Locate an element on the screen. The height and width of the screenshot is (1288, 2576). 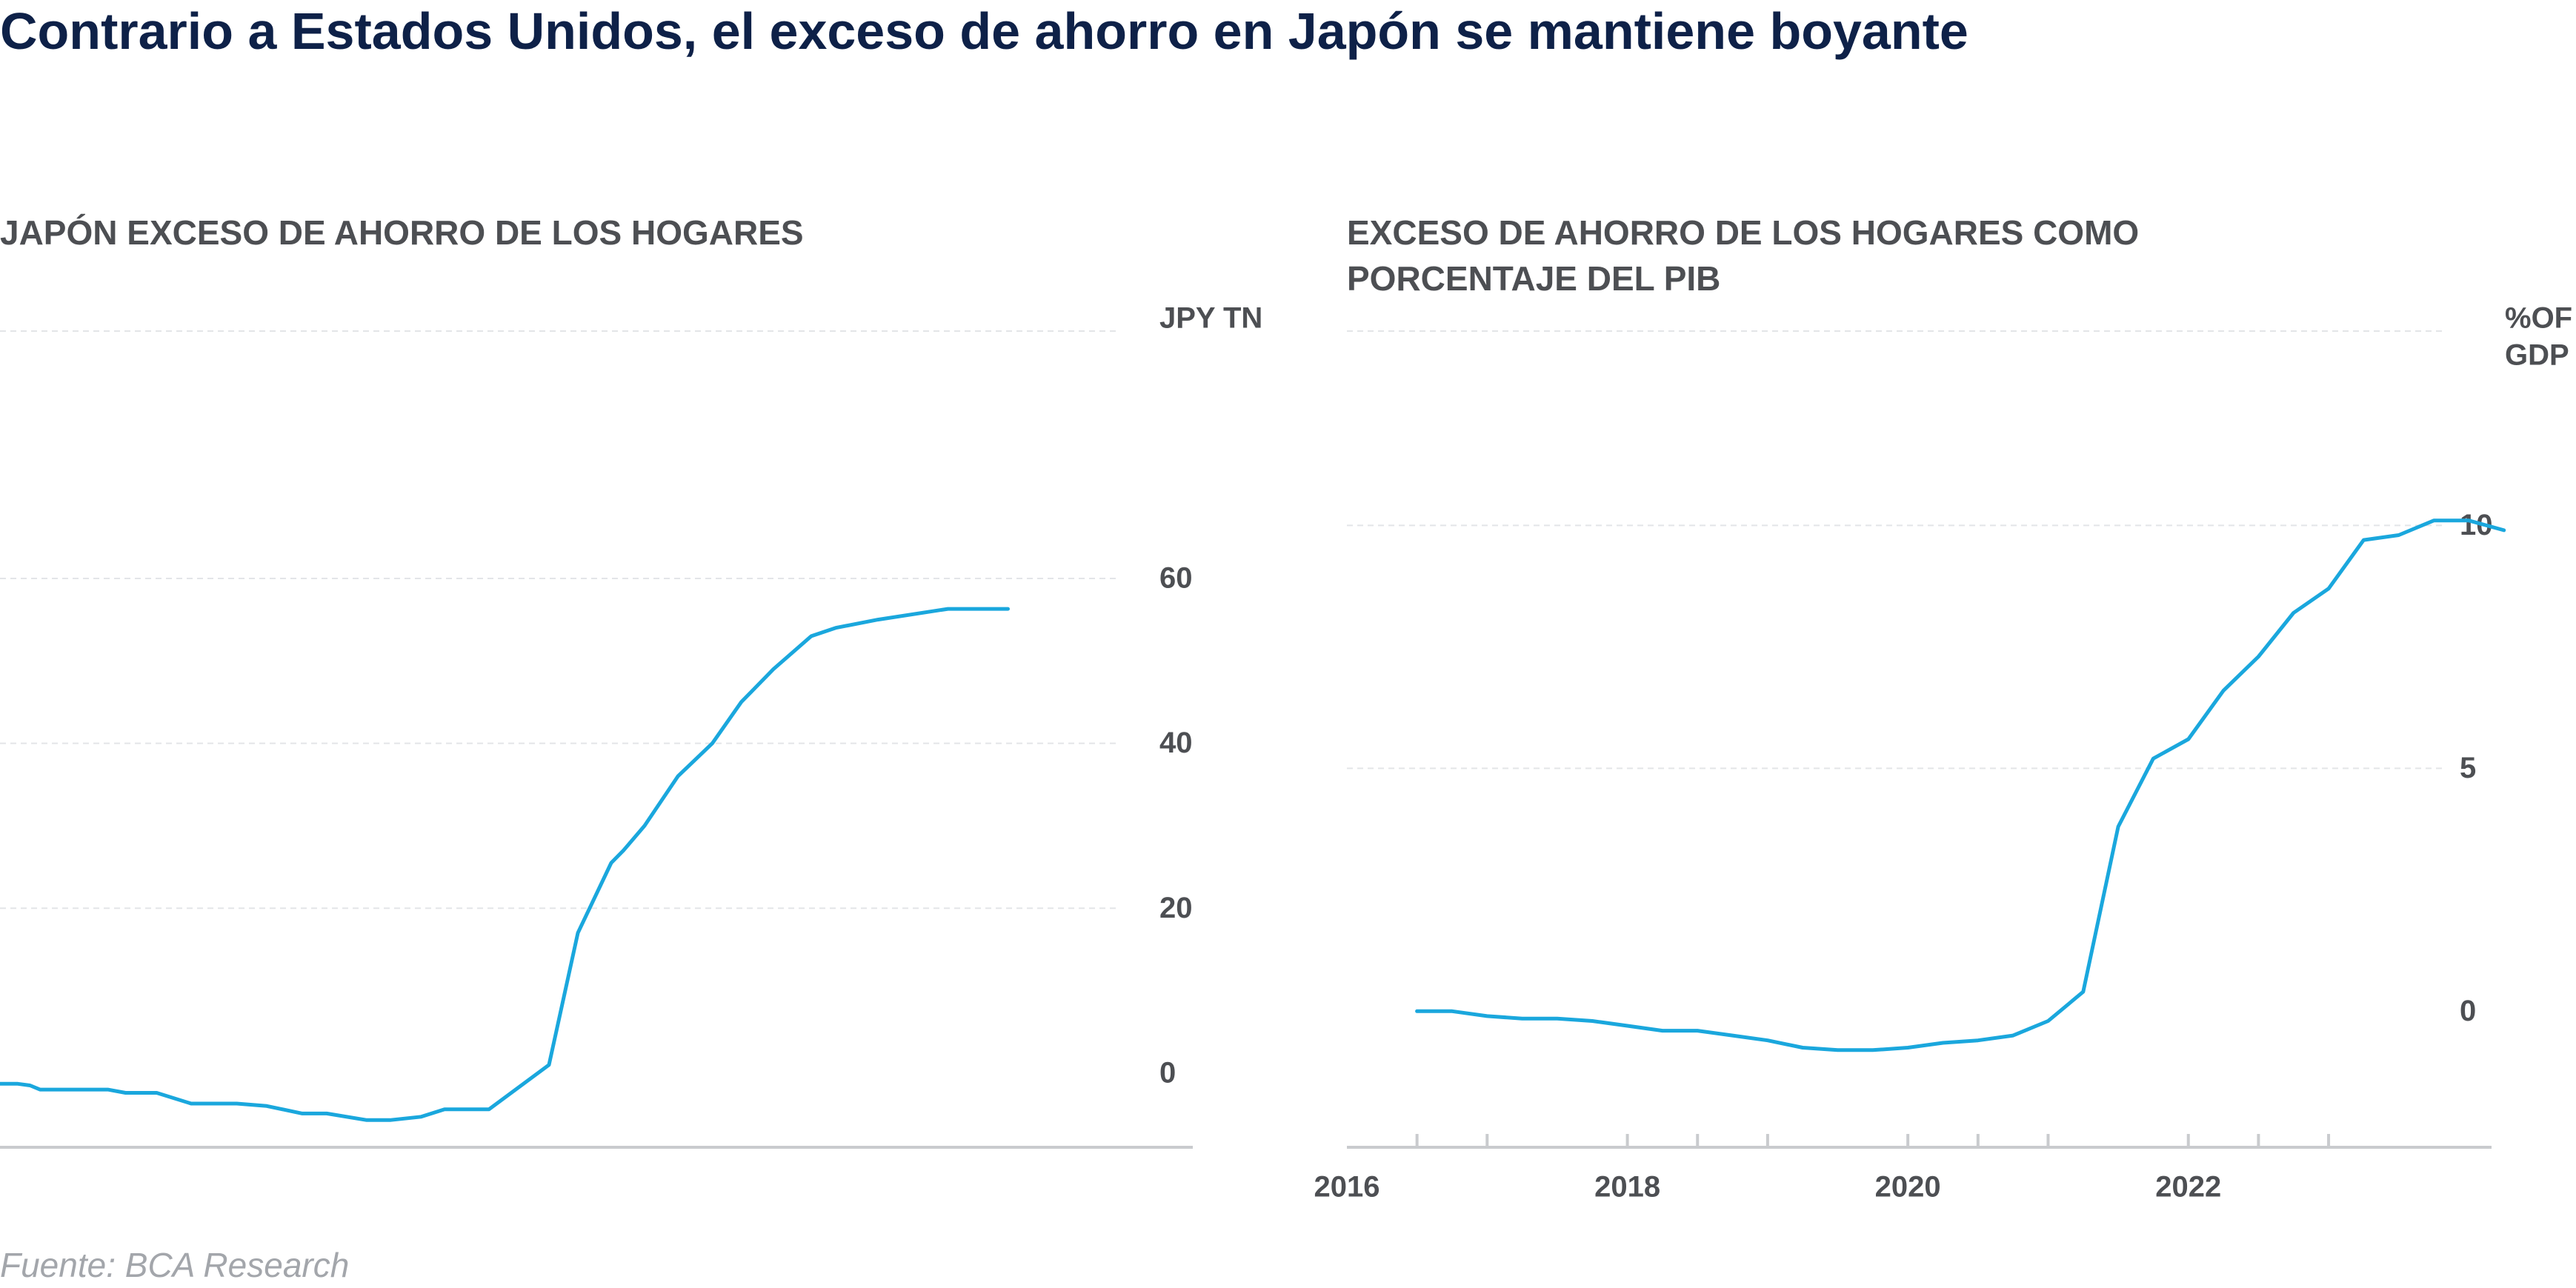
x-tick-label: 2022 is located at coordinates (2188, 1187).